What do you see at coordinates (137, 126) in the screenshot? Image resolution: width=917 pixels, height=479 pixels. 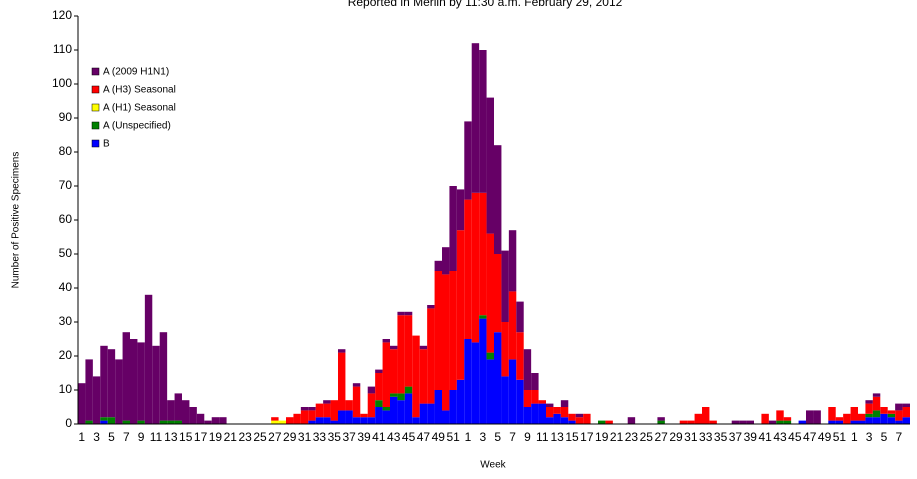 I see `legend-label: A (Unspecified)` at bounding box center [137, 126].